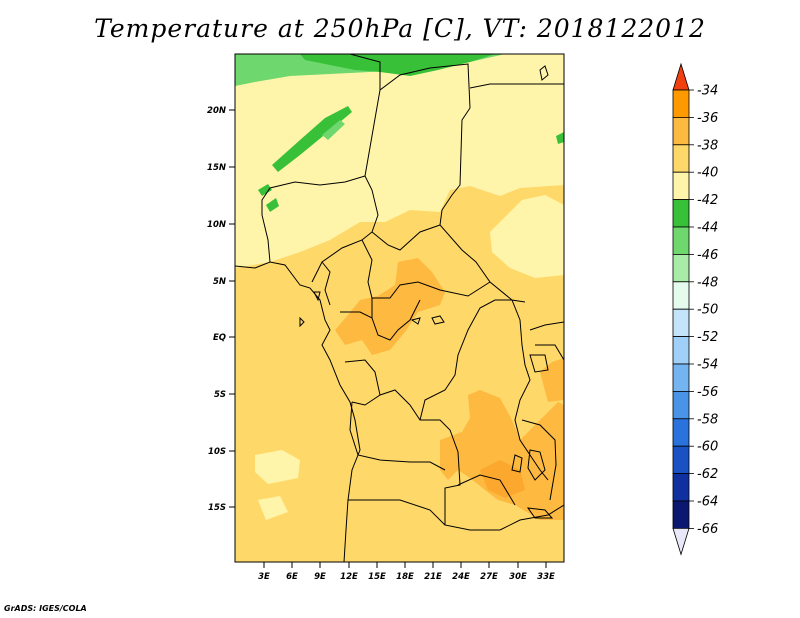 Image resolution: width=800 pixels, height=618 pixels. What do you see at coordinates (707, 228) in the screenshot?
I see `colorbar-label: -44` at bounding box center [707, 228].